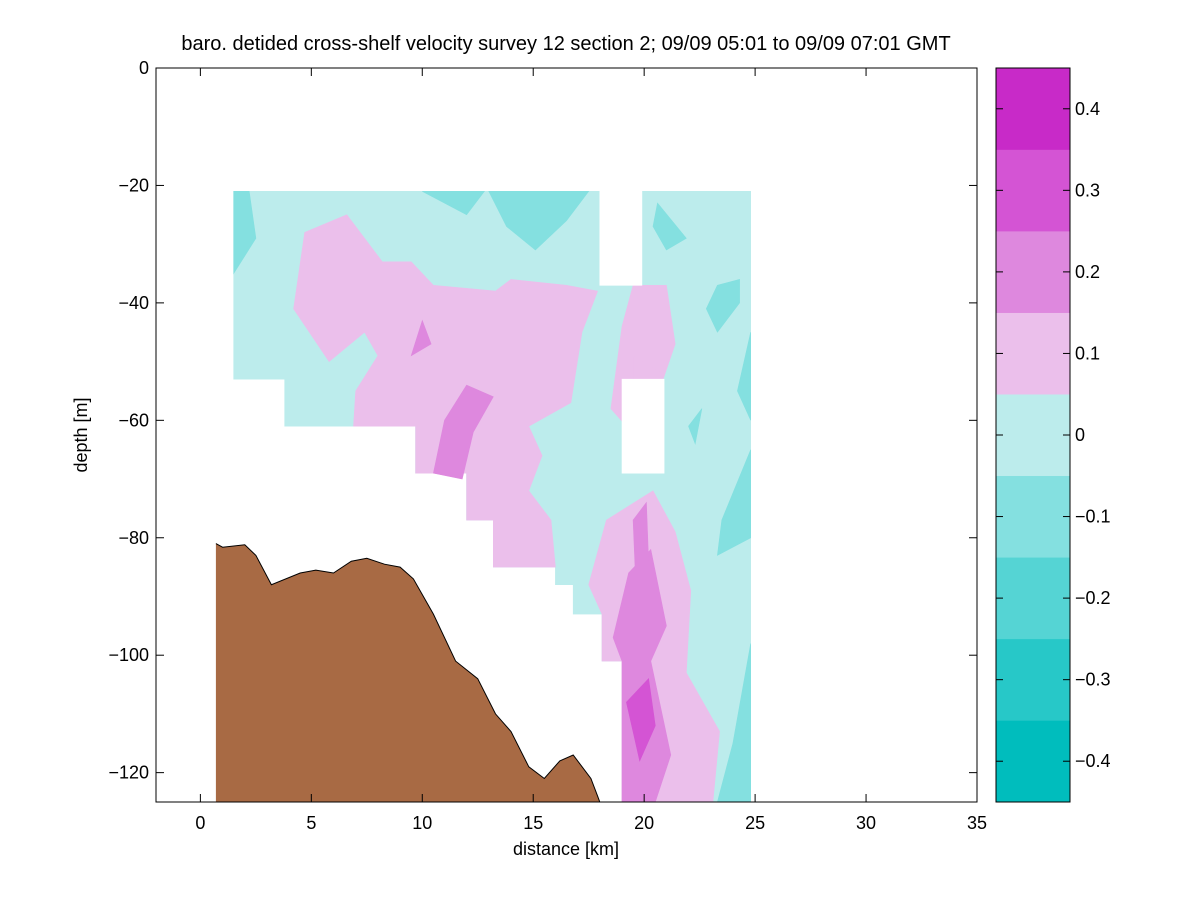 This screenshot has width=1201, height=901. What do you see at coordinates (1087, 272) in the screenshot?
I see `colorbar-tick-label: 0.2` at bounding box center [1087, 272].